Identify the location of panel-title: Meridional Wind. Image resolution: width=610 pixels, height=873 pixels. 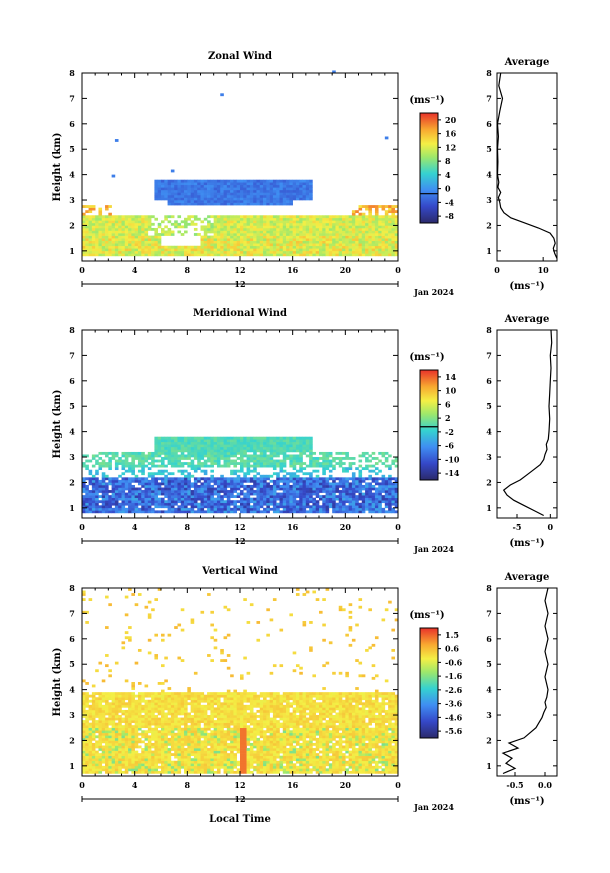
(240, 313).